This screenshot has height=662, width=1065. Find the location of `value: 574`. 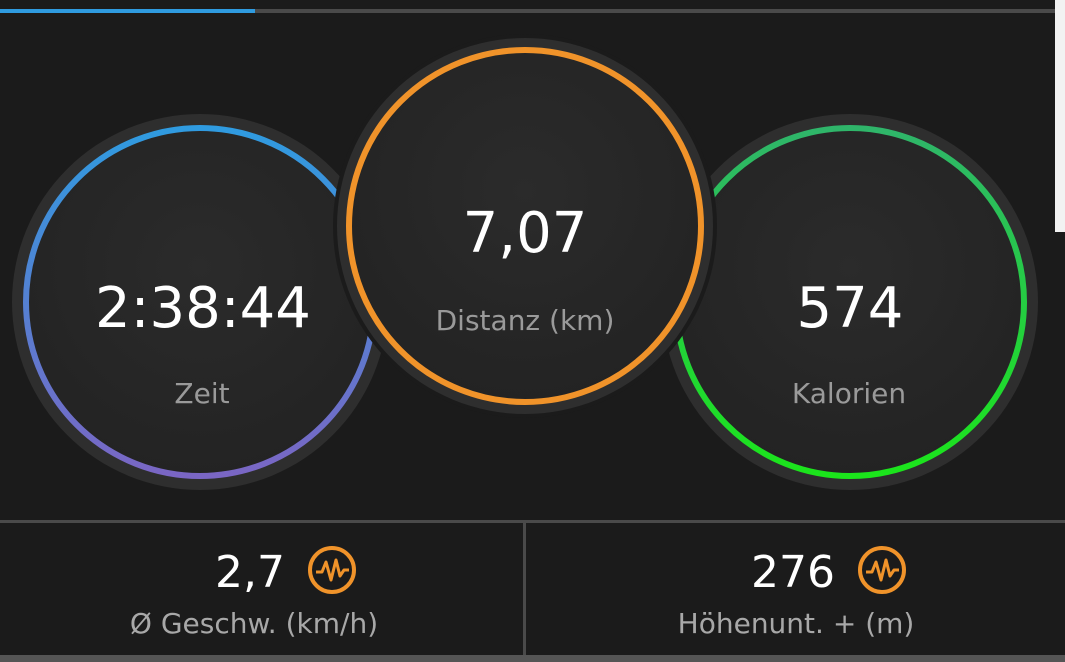

value: 574 is located at coordinates (850, 308).